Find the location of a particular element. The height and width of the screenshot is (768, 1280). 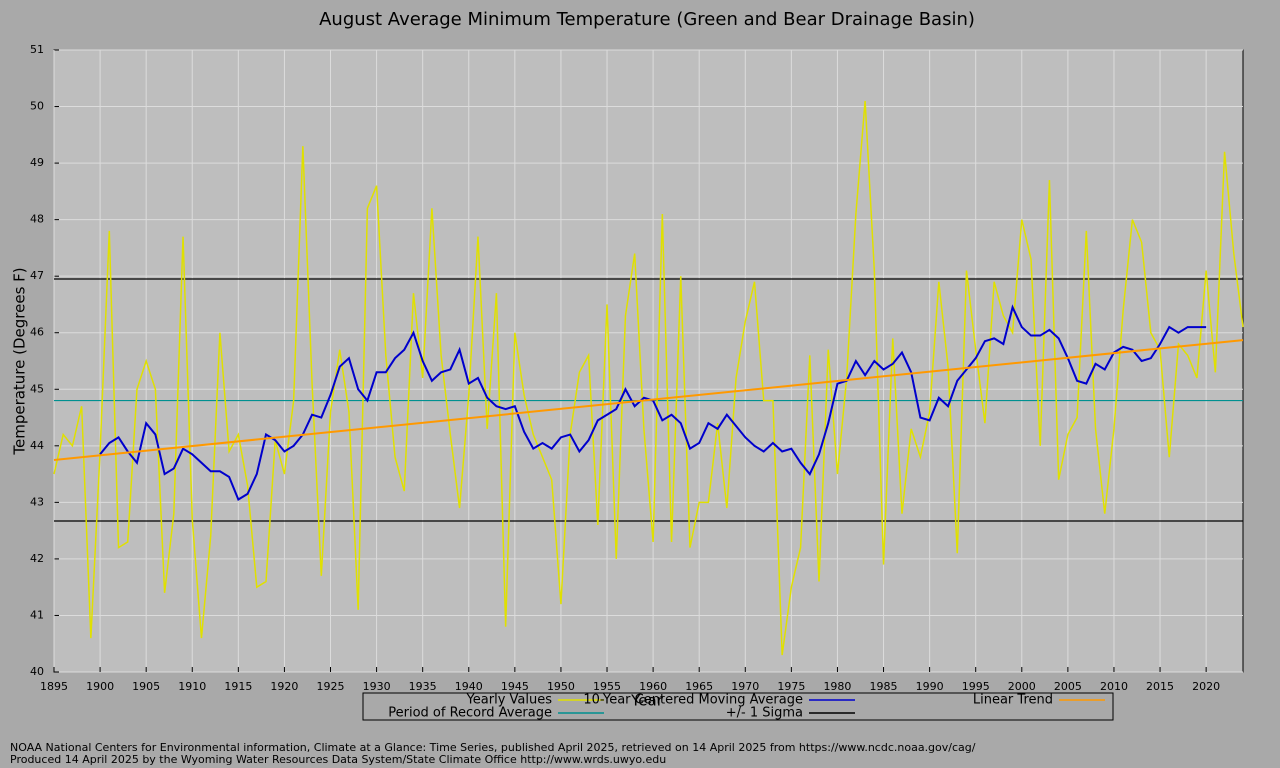

x-tick-label: 1915 is located at coordinates (238, 686).